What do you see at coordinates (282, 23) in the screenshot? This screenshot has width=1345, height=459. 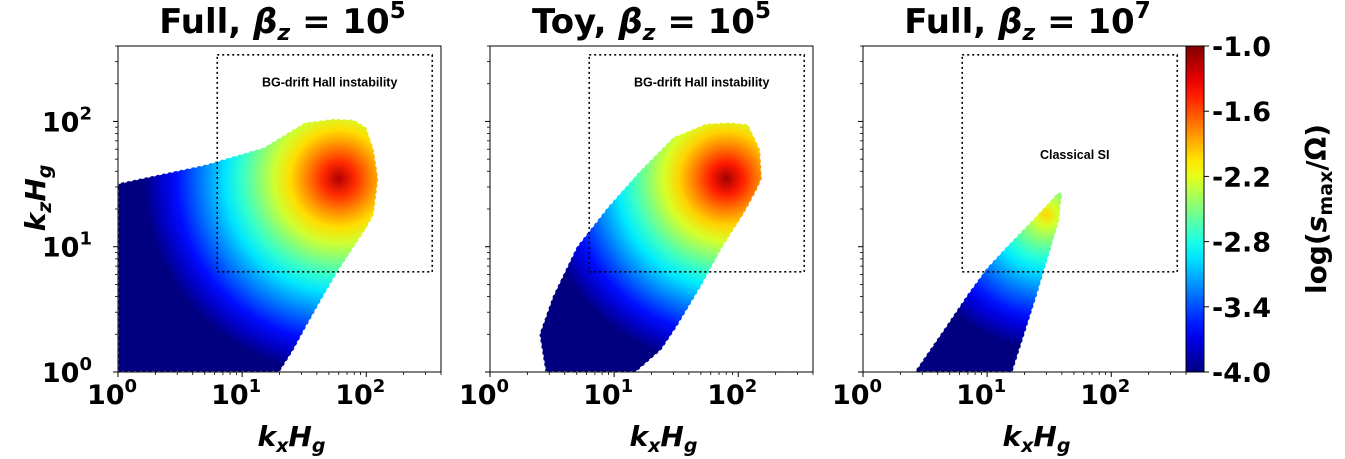 I see `panel-title: Full, βz = 105` at bounding box center [282, 23].